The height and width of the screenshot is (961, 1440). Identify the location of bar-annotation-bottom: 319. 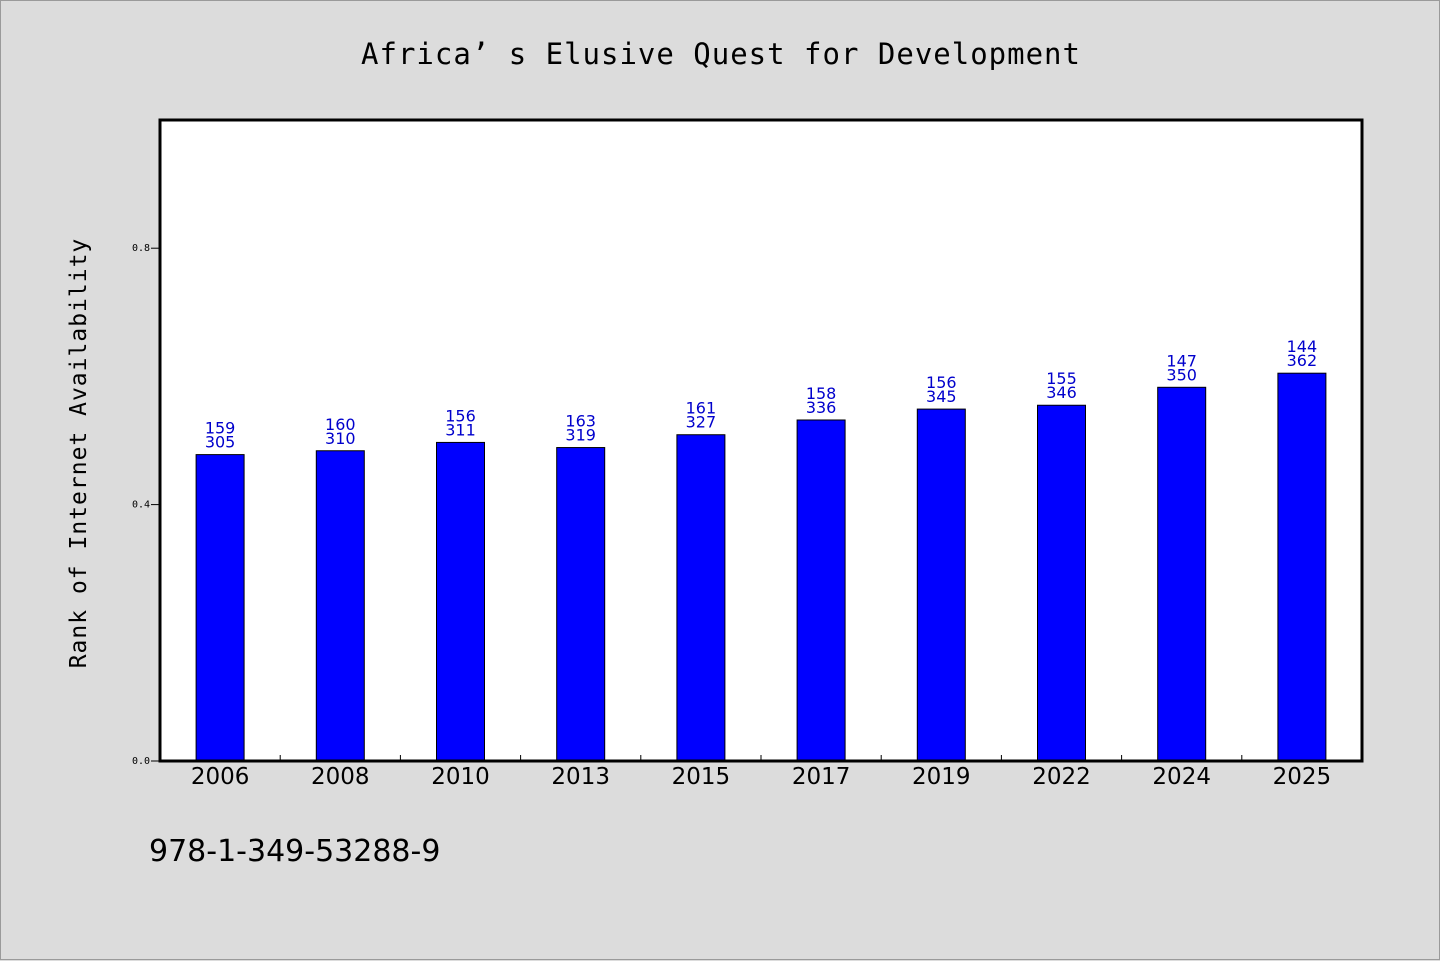
(580, 435).